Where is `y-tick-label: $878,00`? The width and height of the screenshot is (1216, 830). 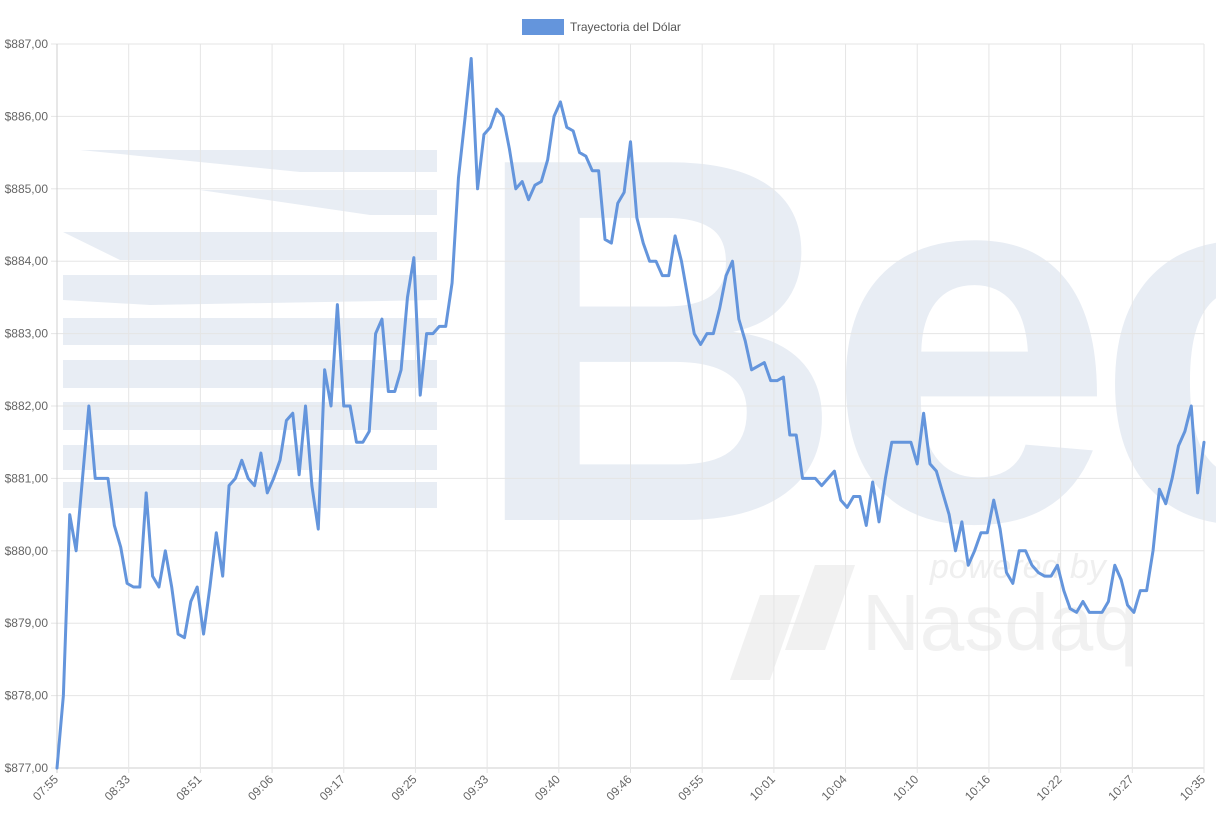 y-tick-label: $878,00 is located at coordinates (27, 696).